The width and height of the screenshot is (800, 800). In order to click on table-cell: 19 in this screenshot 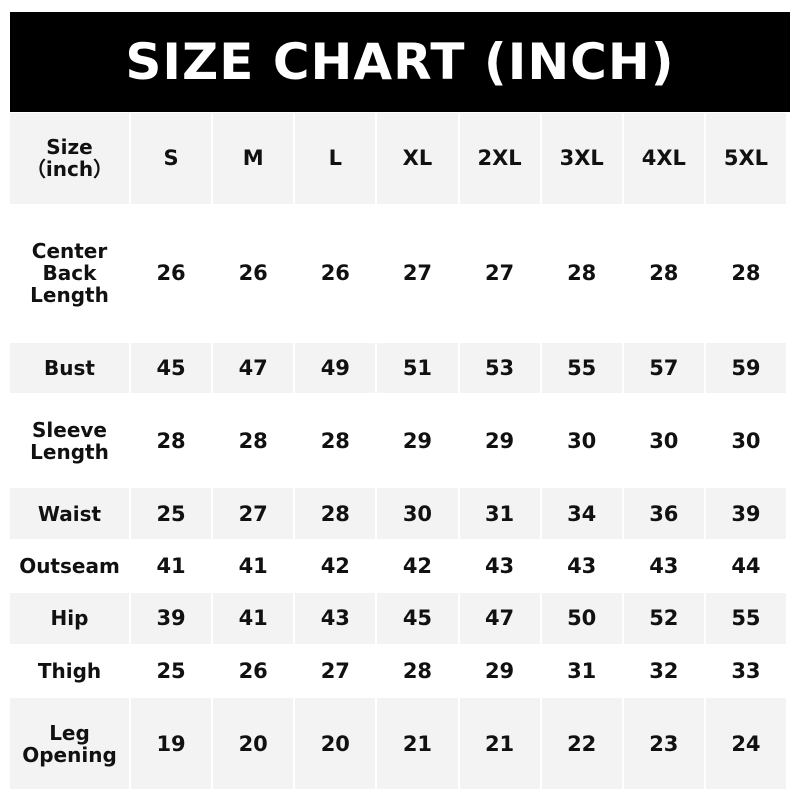, I will do `click(171, 744)`.